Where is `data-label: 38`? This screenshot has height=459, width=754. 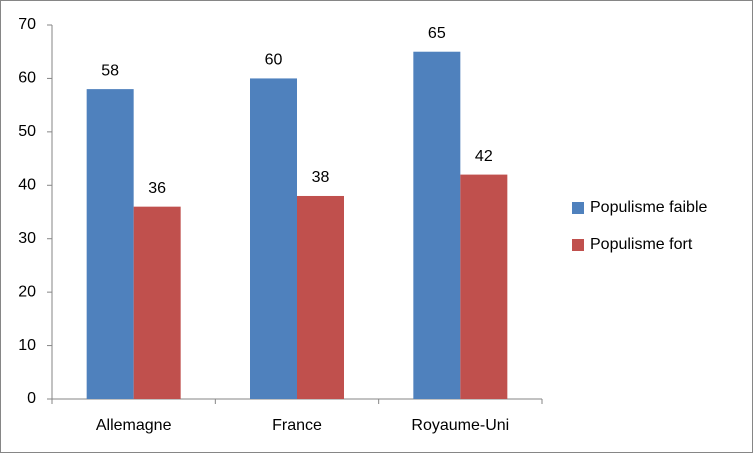
data-label: 38 is located at coordinates (321, 177).